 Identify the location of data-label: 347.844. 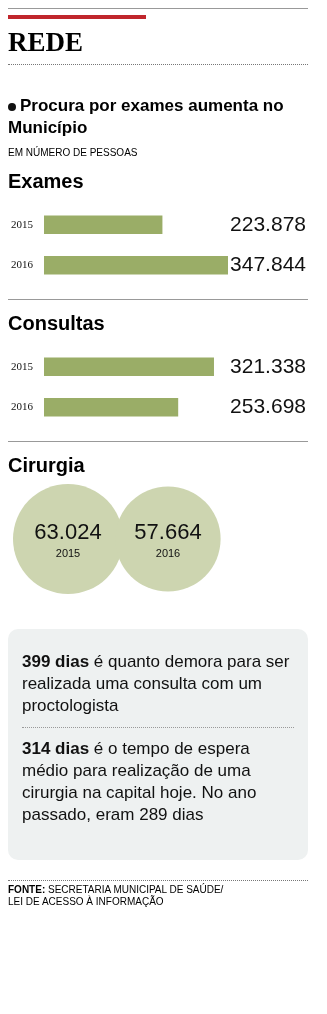
(268, 263).